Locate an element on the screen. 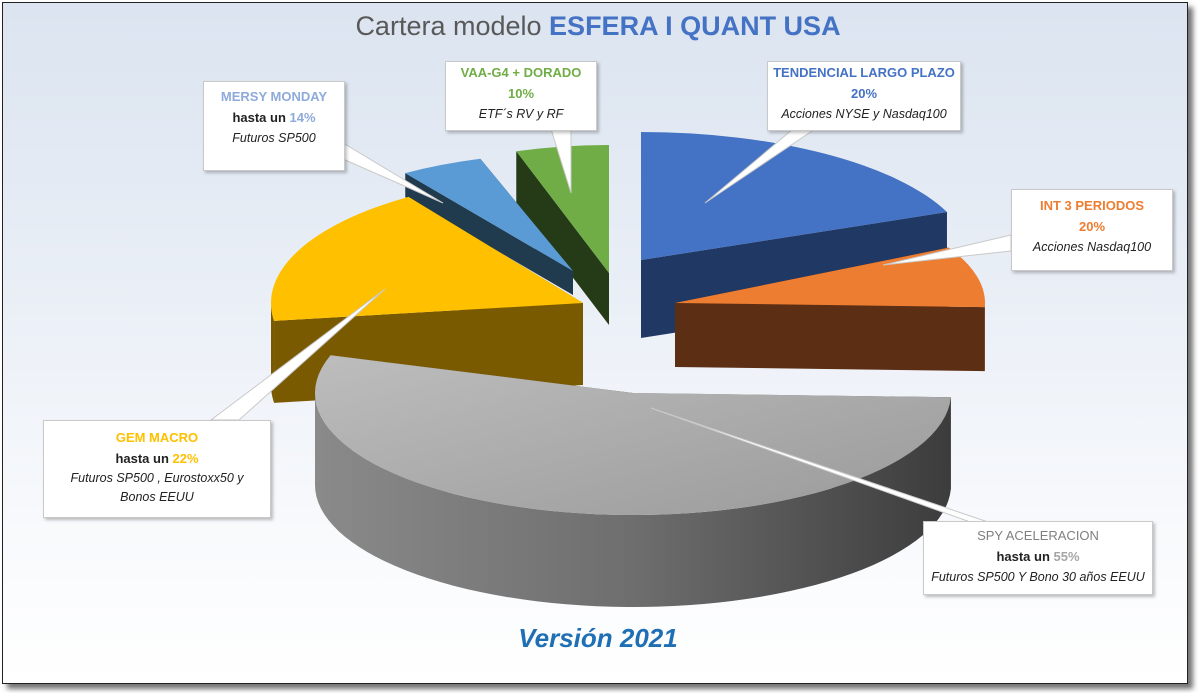 The width and height of the screenshot is (1198, 693). callout-name: TENDENCIAL LARGO PLAZO is located at coordinates (864, 72).